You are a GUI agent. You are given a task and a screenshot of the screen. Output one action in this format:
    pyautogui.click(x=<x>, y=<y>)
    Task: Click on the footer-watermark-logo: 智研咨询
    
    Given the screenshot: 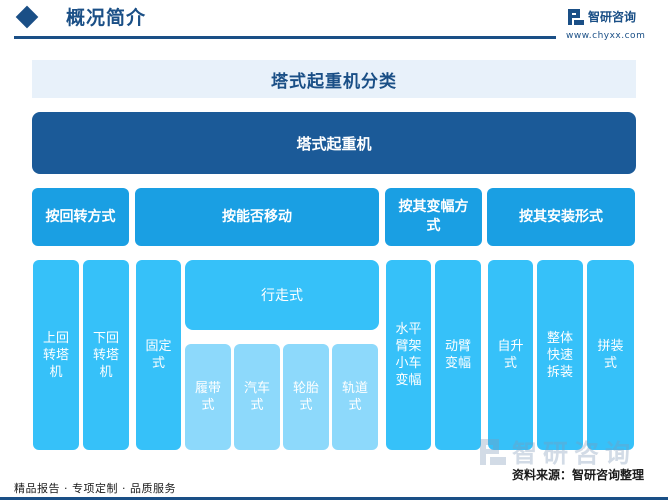 What is the action you would take?
    pyautogui.click(x=558, y=452)
    